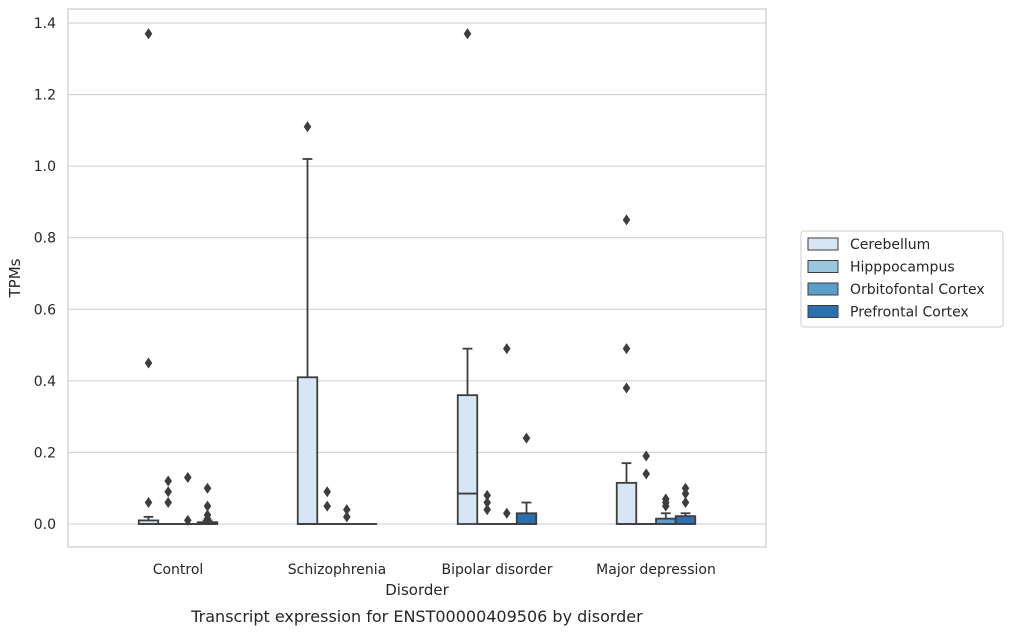 The image size is (1014, 634). Describe the element at coordinates (45, 167) in the screenshot. I see `y-tick-label: 1.0` at that location.